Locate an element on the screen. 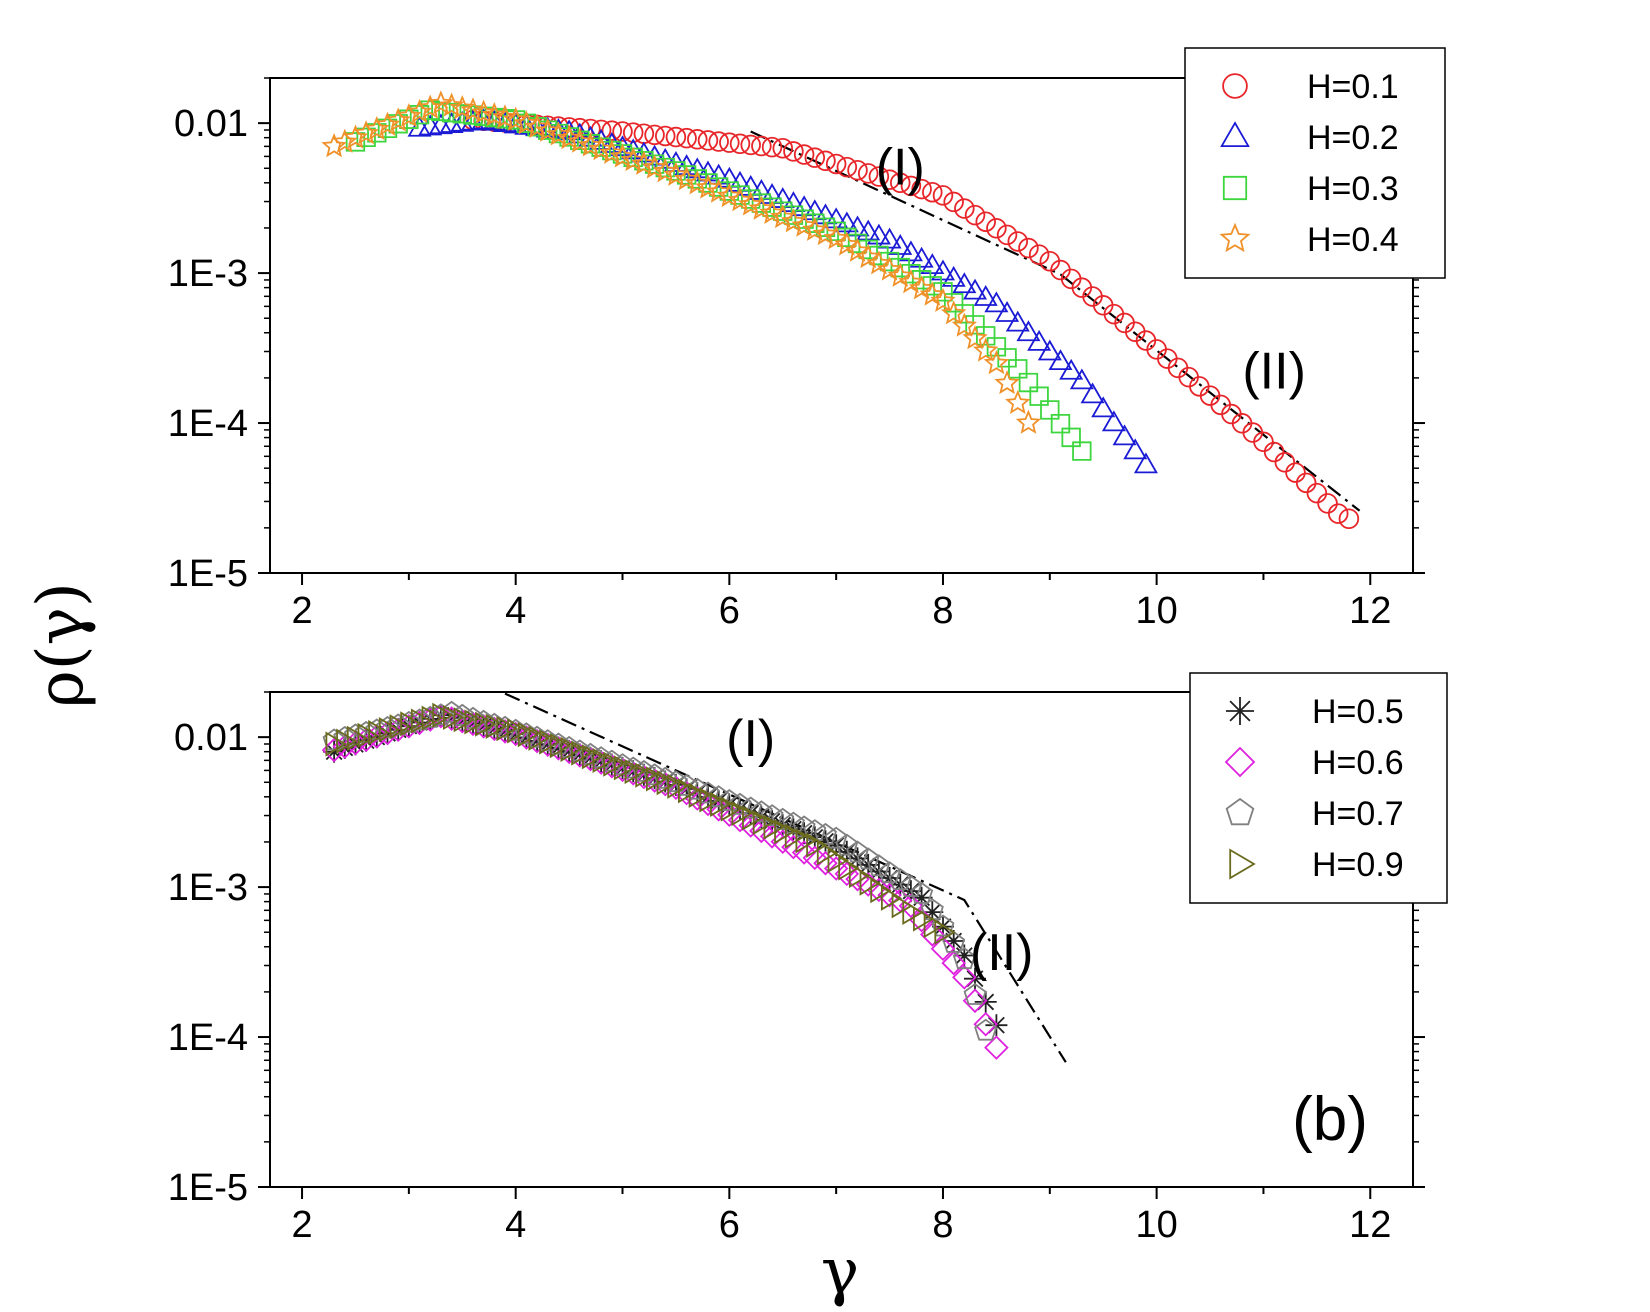 Image resolution: width=1650 pixels, height=1312 pixels. guide-line is located at coordinates (1055, 321).